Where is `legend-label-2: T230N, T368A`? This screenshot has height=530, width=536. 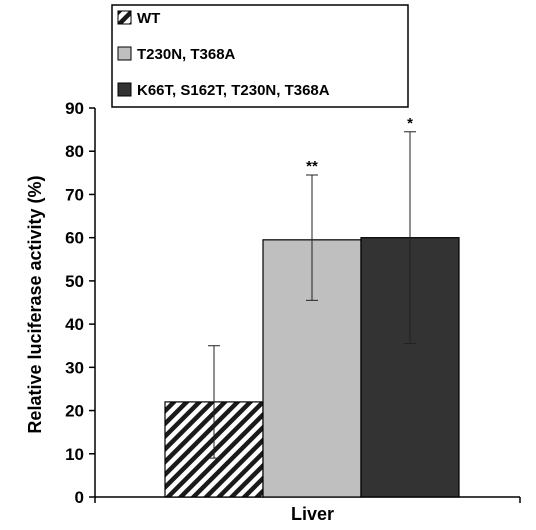 legend-label-2: T230N, T368A is located at coordinates (186, 54).